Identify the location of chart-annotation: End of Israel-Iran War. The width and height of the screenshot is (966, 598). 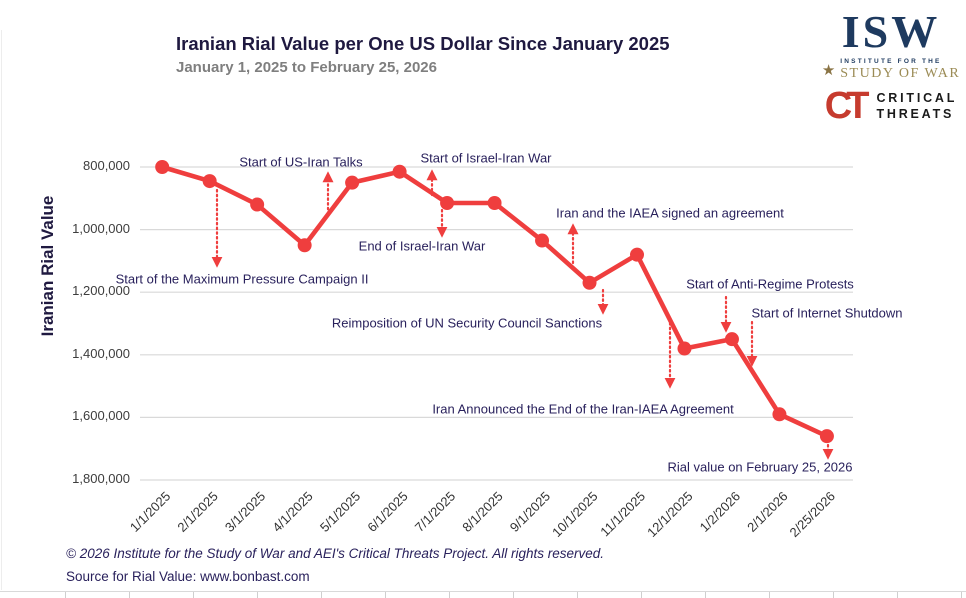
(422, 246).